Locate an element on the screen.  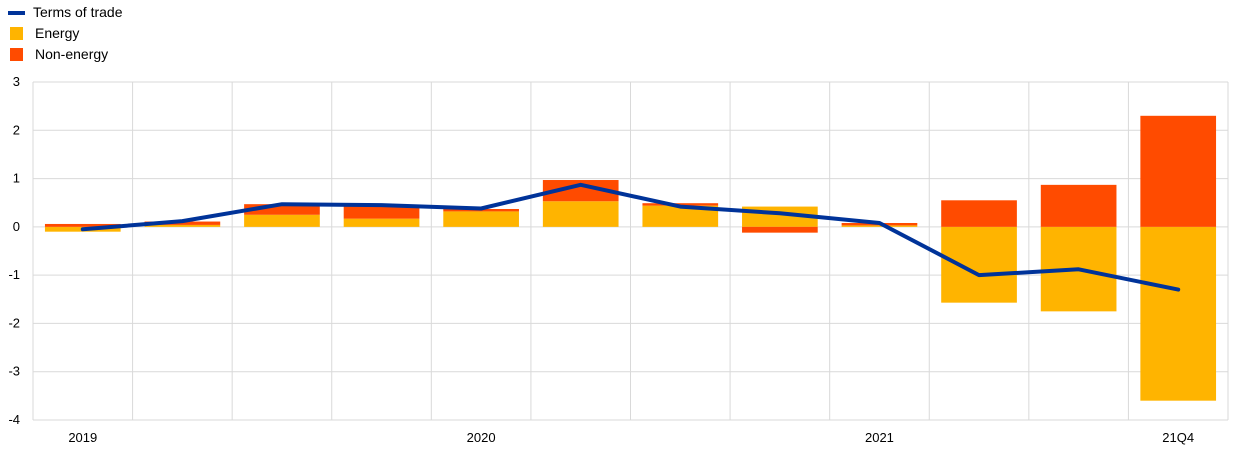
y-tick-label: 0 is located at coordinates (16, 226).